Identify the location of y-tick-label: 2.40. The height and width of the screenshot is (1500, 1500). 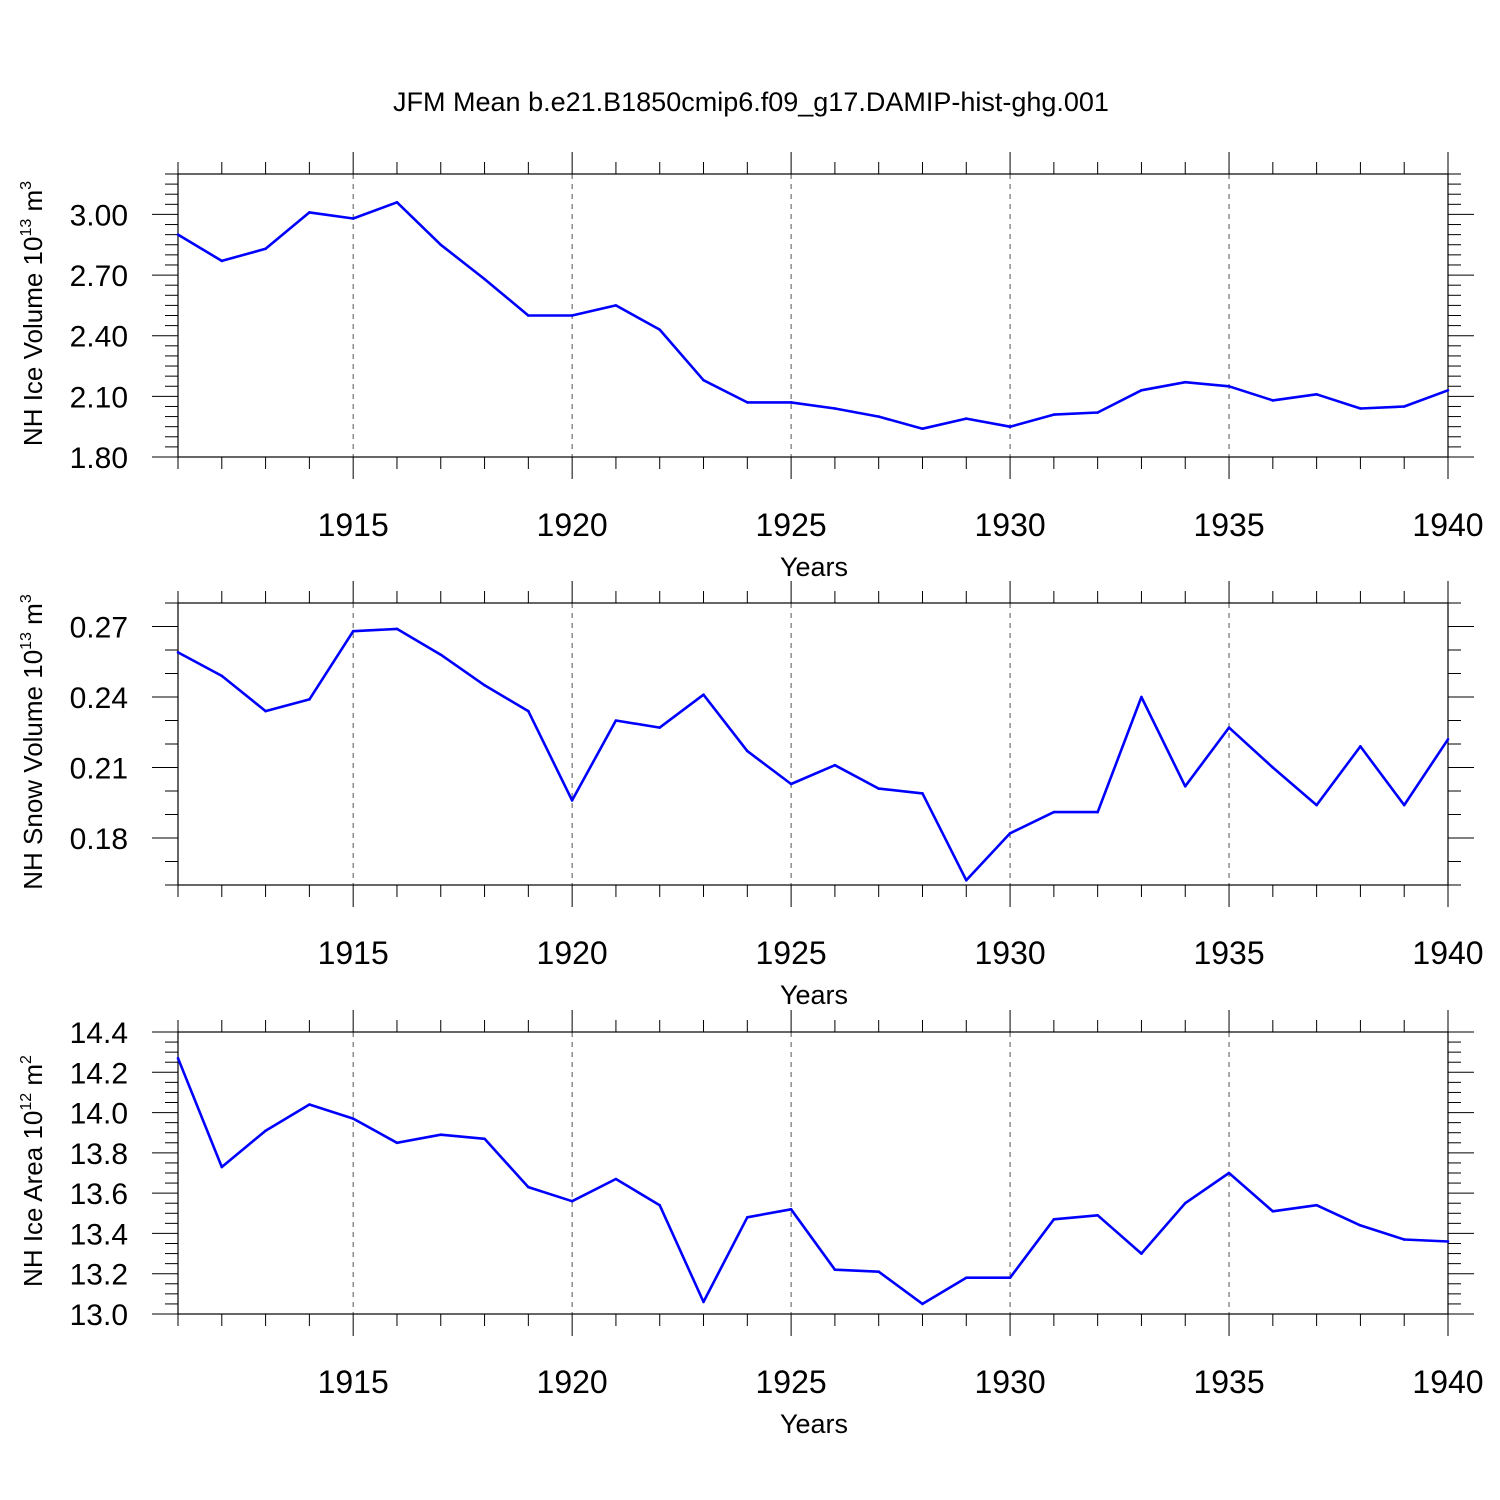
(99, 337).